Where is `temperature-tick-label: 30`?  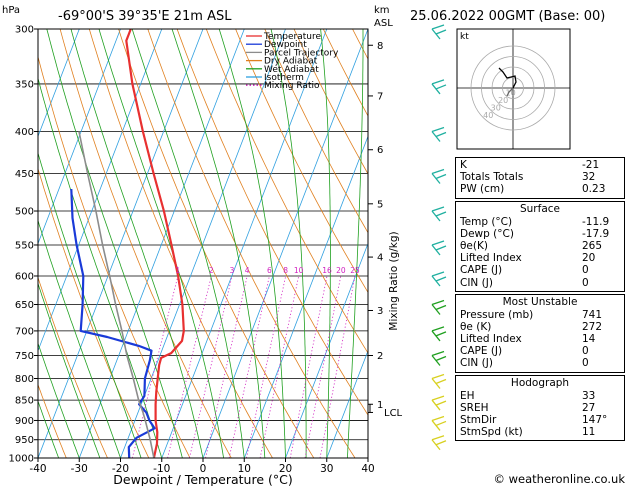
temperature-tick-label: 30 is located at coordinates (326, 469).